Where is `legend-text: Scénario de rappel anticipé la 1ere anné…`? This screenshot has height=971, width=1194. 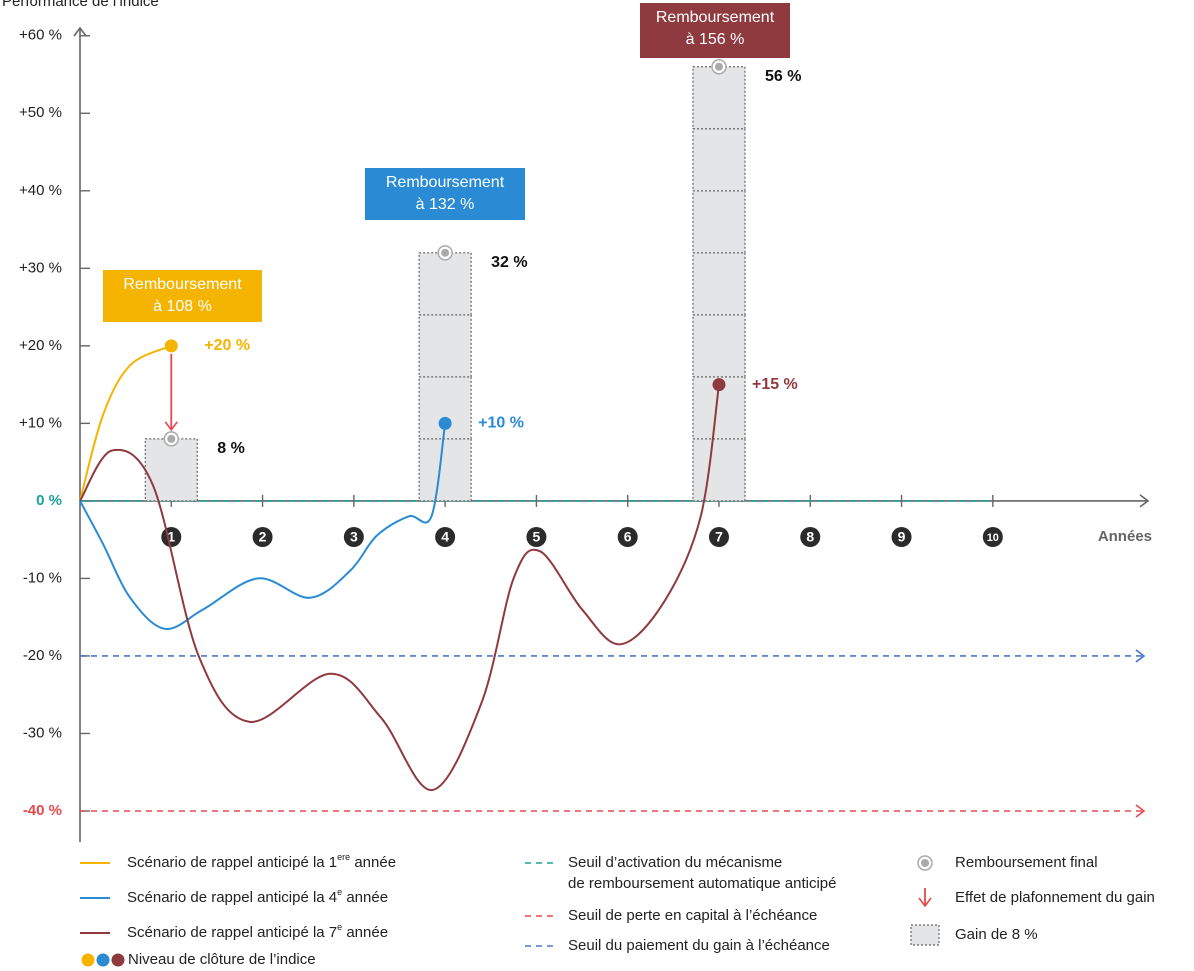
legend-text: Scénario de rappel anticipé la 1ere anné… is located at coordinates (261, 861).